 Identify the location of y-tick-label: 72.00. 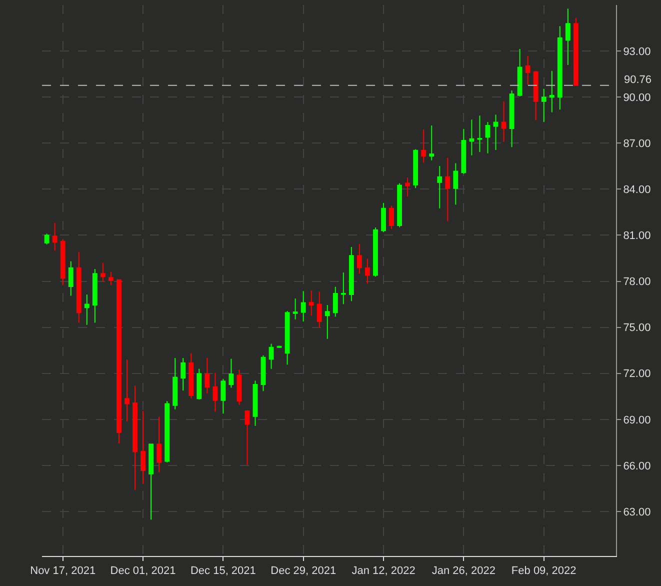
(637, 374).